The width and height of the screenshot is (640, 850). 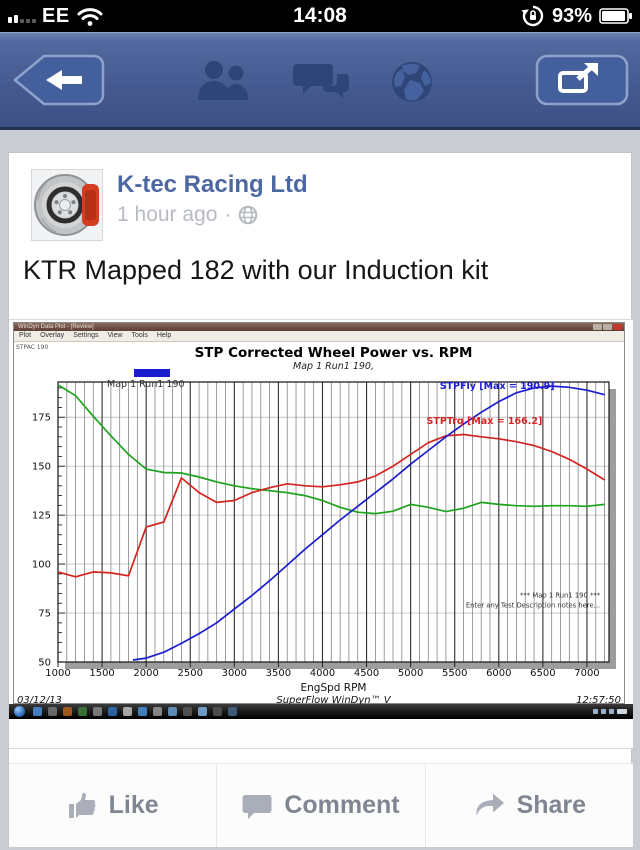 I want to click on like-thumb-icon, so click(x=82, y=805).